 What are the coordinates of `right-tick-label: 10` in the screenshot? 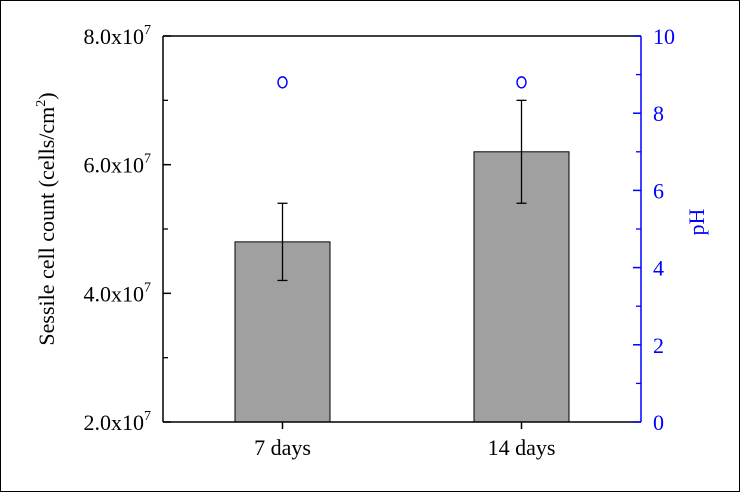 It's located at (664, 36).